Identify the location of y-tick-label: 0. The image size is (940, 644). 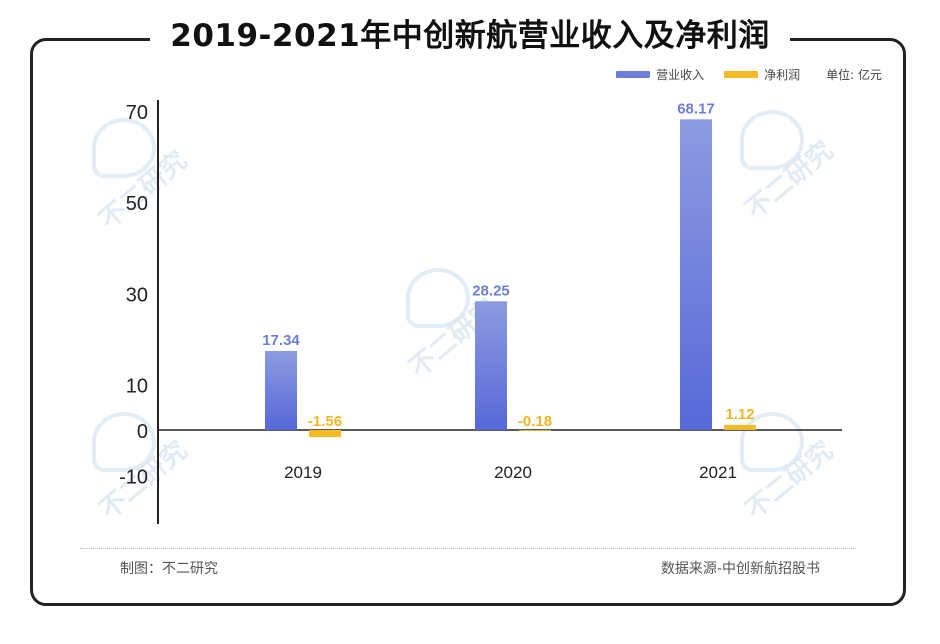
(142, 432).